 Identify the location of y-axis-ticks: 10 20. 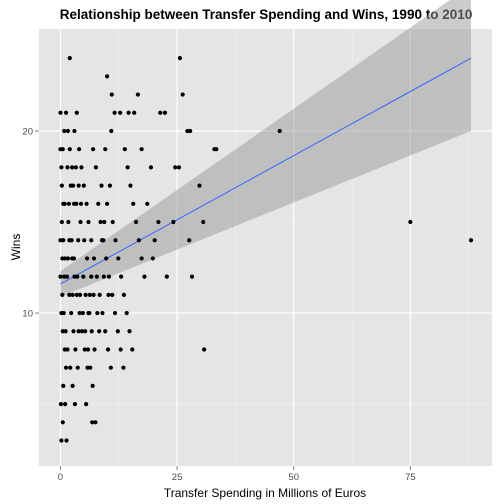
(30, 223).